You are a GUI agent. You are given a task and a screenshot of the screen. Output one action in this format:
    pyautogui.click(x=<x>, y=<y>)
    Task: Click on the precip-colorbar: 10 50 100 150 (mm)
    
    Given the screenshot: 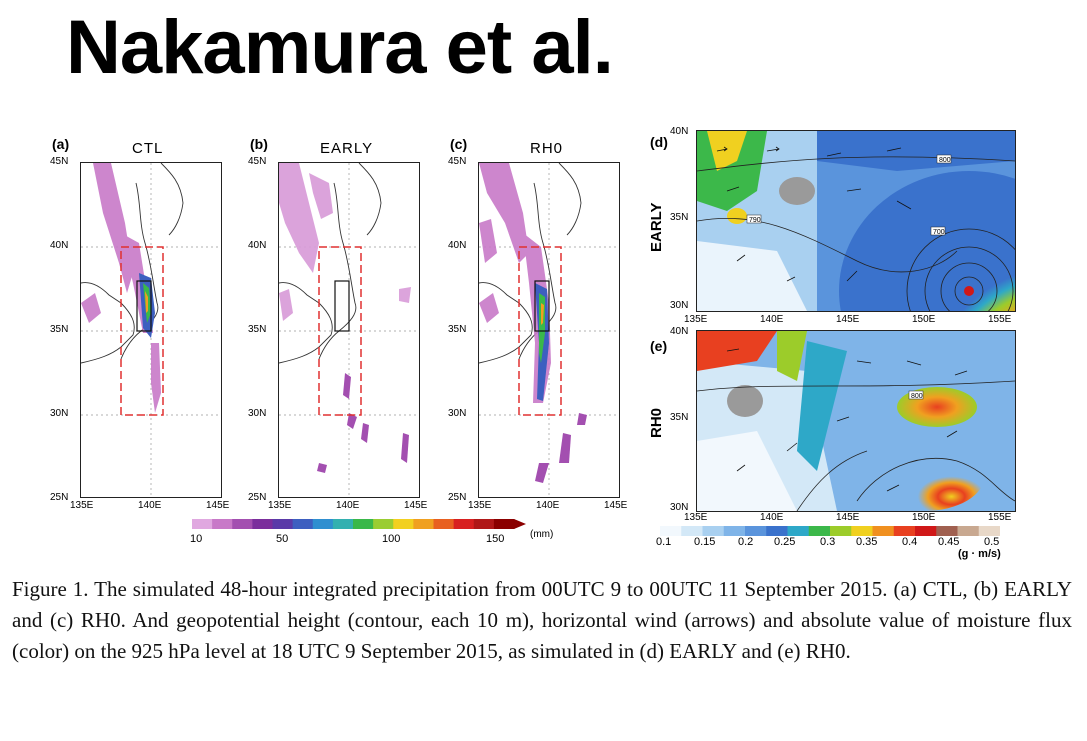 What is the action you would take?
    pyautogui.click(x=371, y=534)
    